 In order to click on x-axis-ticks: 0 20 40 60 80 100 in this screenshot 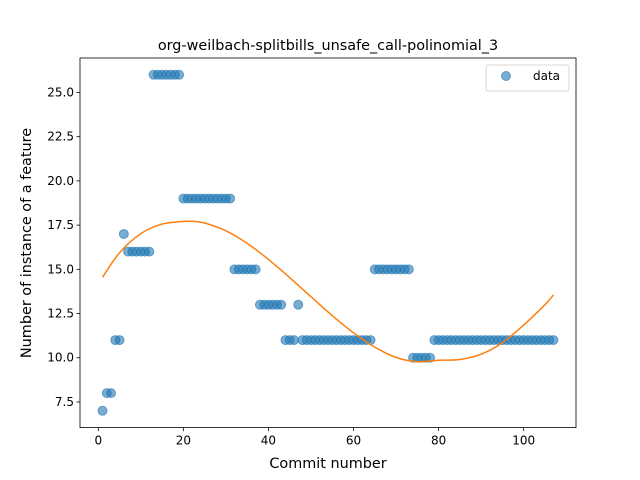, I will do `click(314, 437)`.